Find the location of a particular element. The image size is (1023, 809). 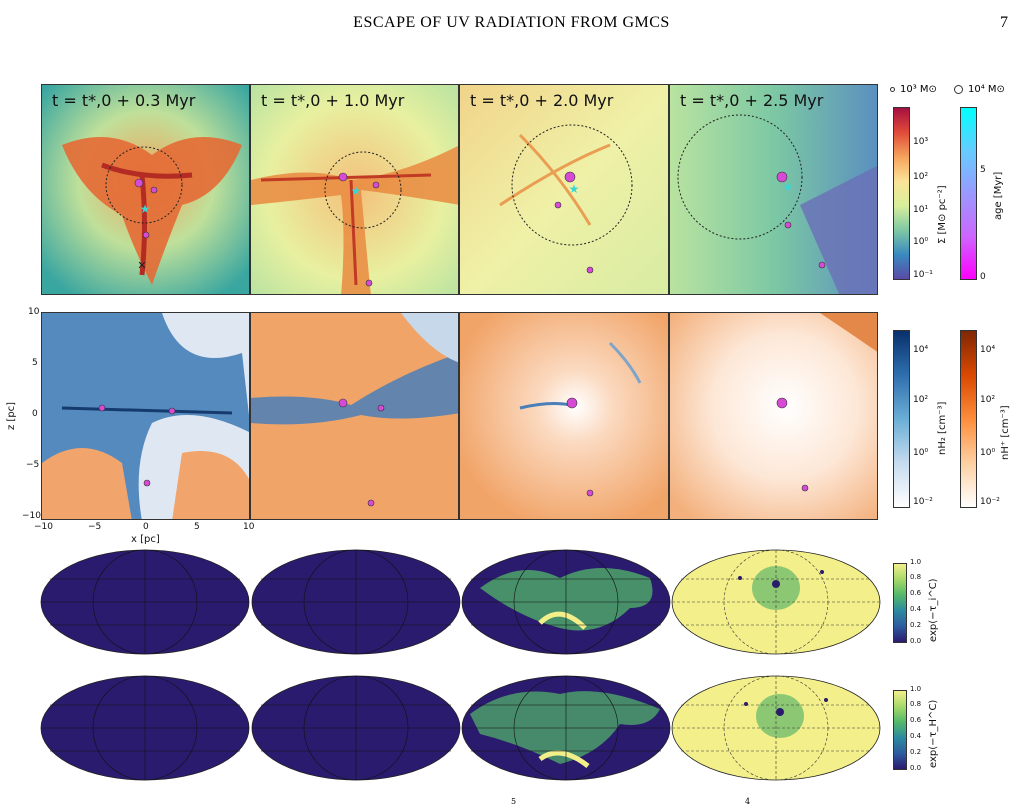

cb-escape-h-tick: 0.0 is located at coordinates (916, 768).